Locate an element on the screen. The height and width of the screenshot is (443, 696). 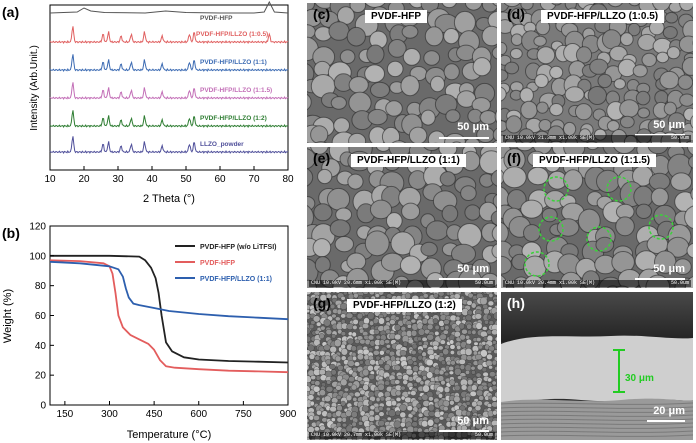
sem-panel-label: (h) is located at coordinates (516, 303).